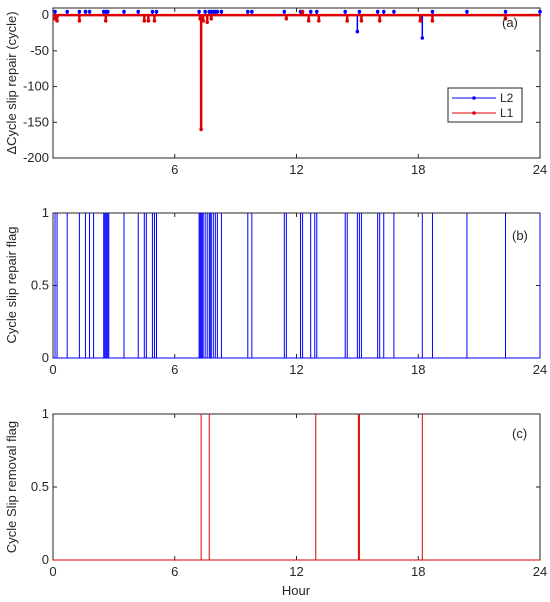 The width and height of the screenshot is (550, 602). Describe the element at coordinates (36, 86) in the screenshot. I see `panel-a-ytick-label: -100` at that location.